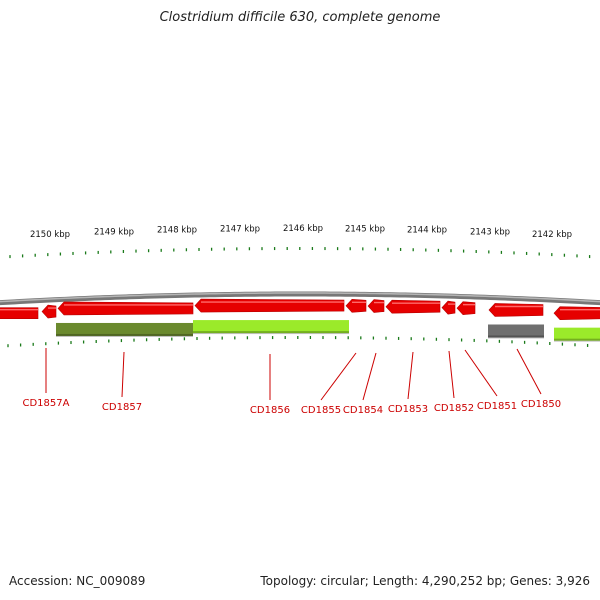 This screenshot has width=600, height=600. Describe the element at coordinates (363, 410) in the screenshot. I see `gene-label: CD1854` at that location.